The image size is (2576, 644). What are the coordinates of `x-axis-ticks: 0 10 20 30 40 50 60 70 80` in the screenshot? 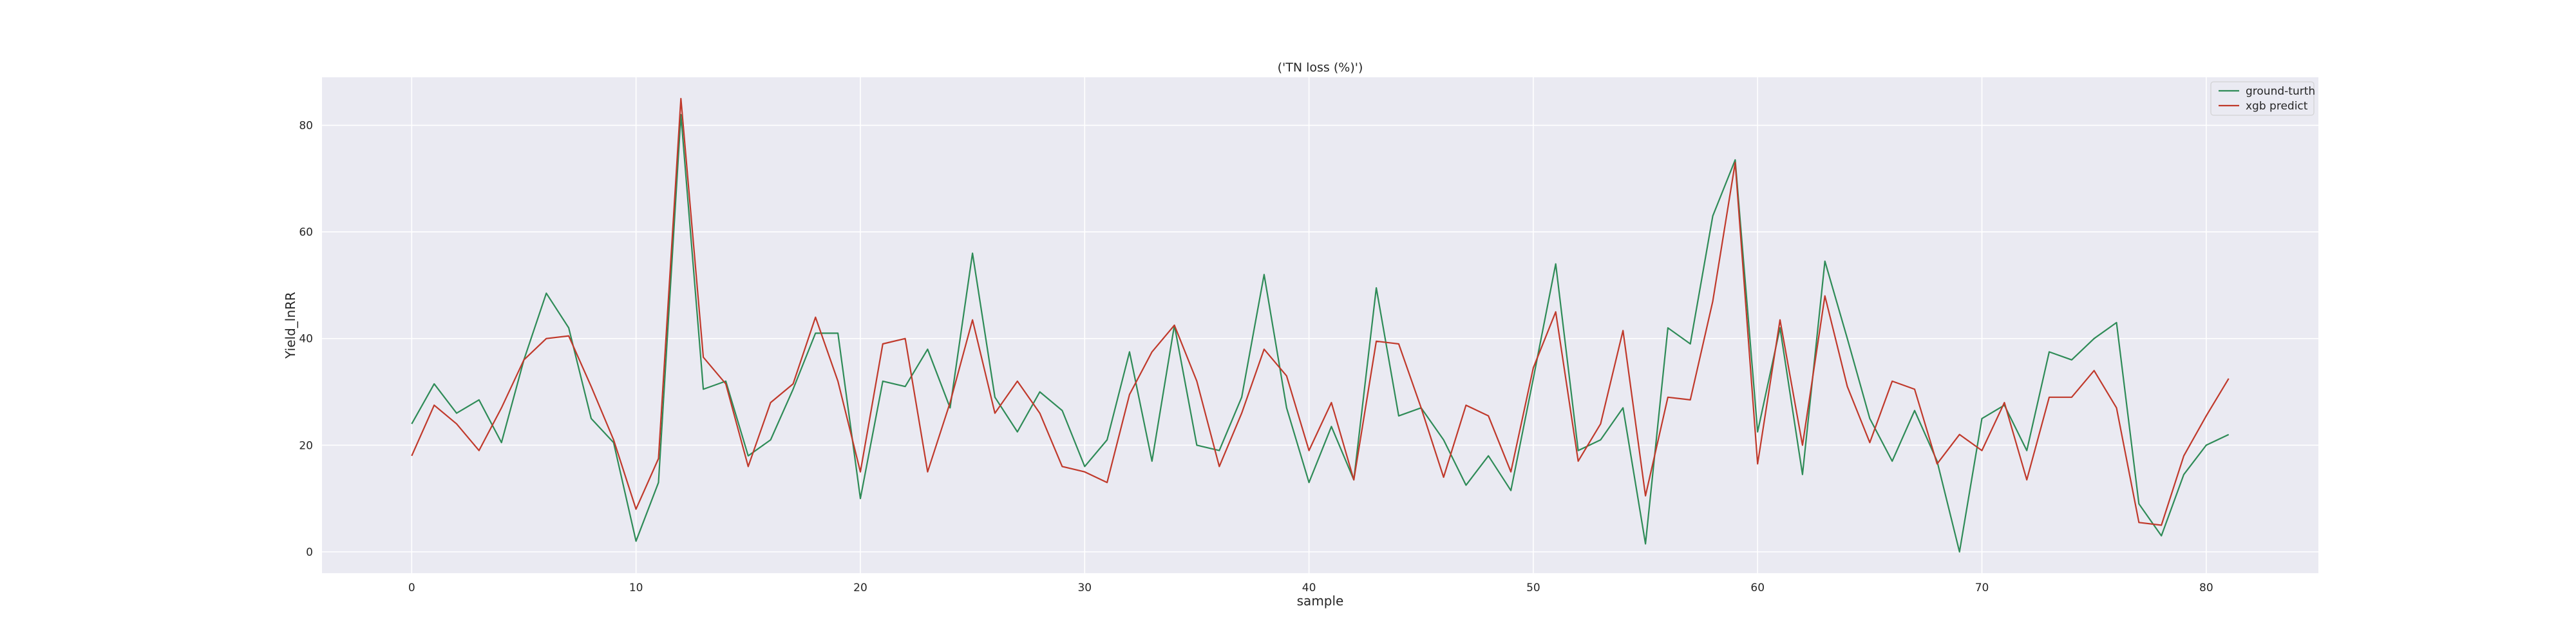 It's located at (1310, 588).